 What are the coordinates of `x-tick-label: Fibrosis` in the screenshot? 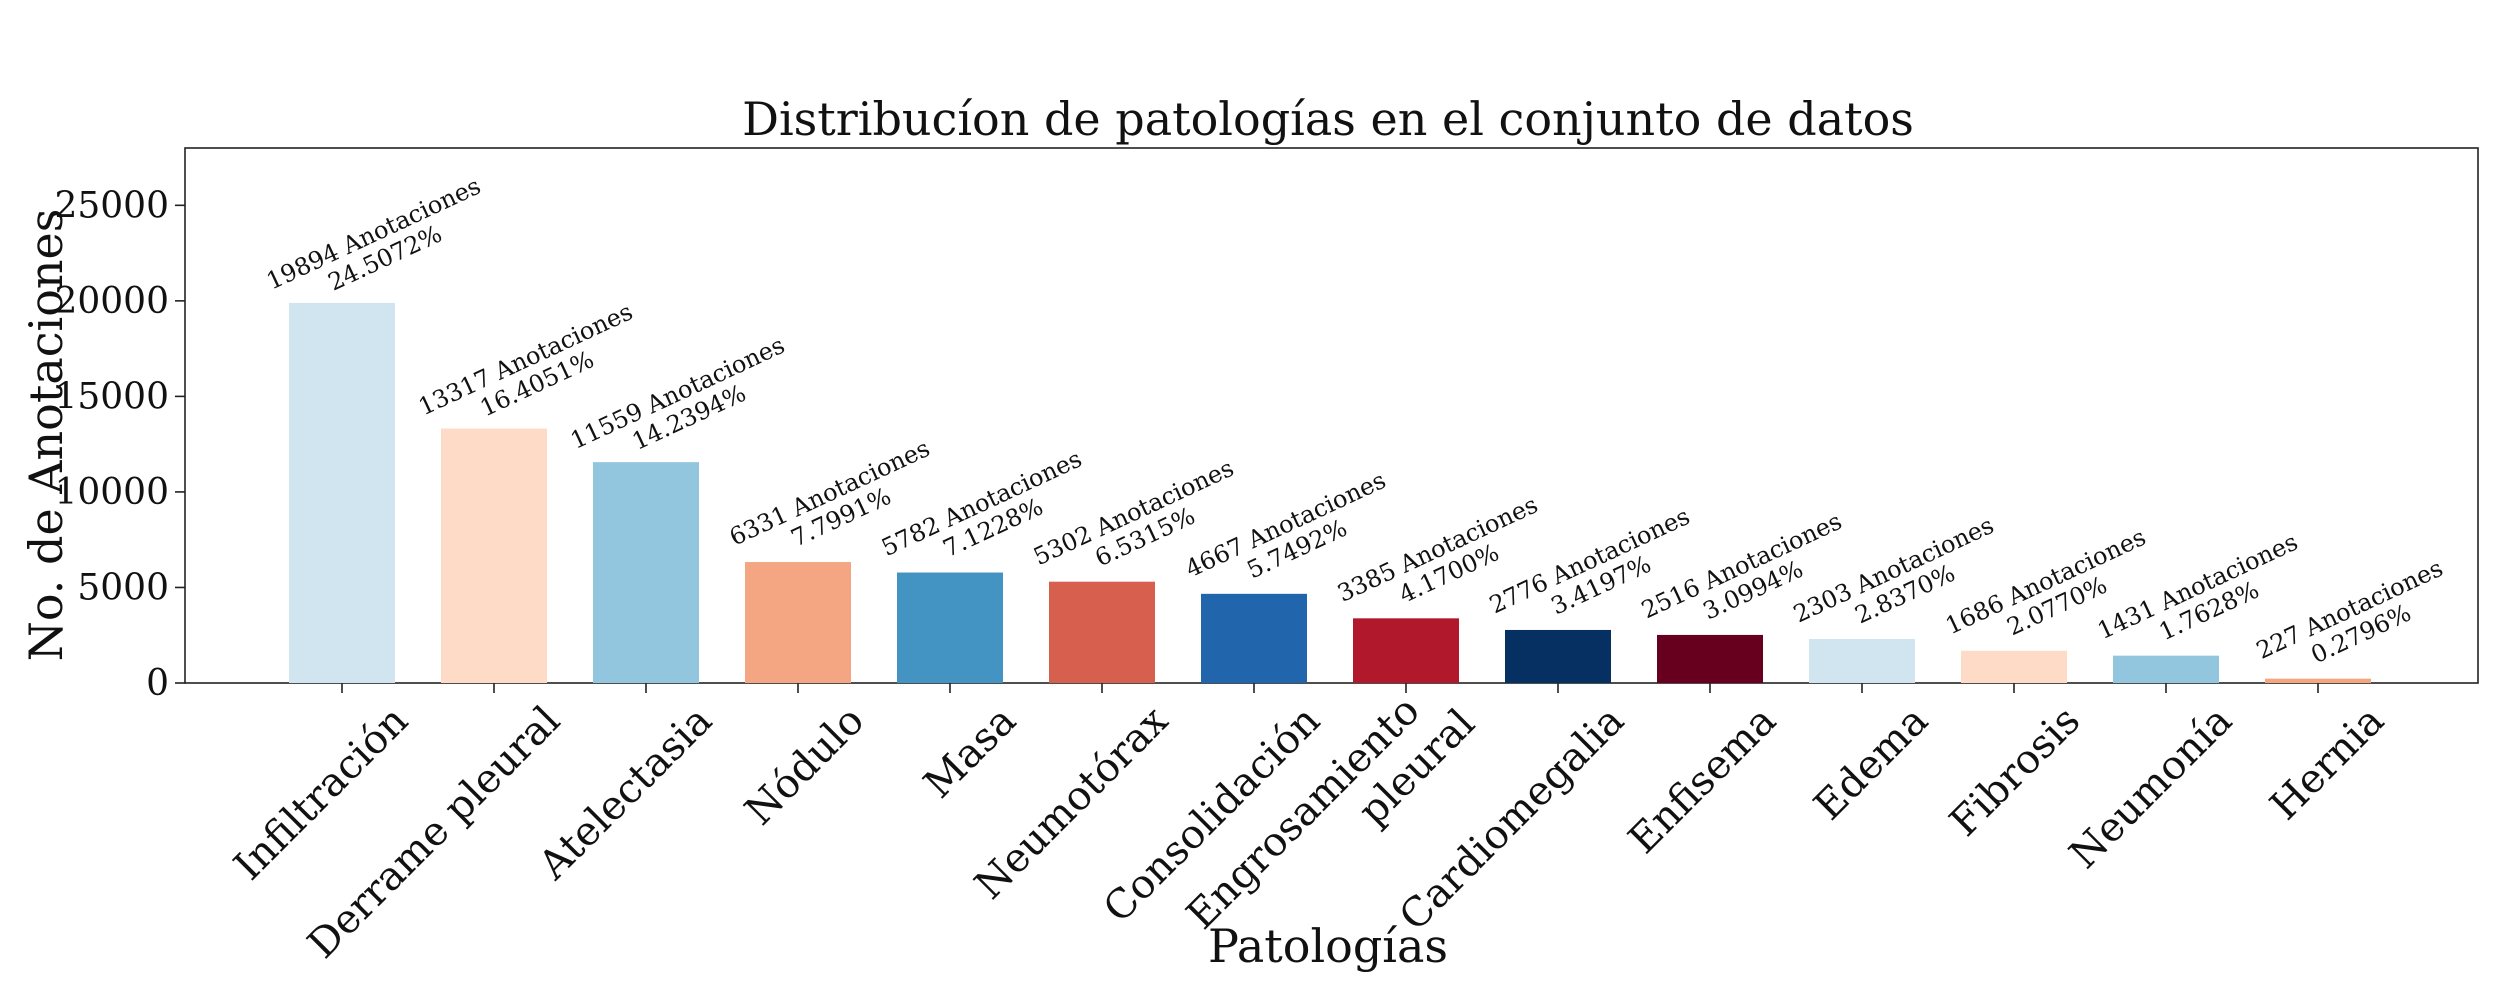 It's located at (2015, 772).